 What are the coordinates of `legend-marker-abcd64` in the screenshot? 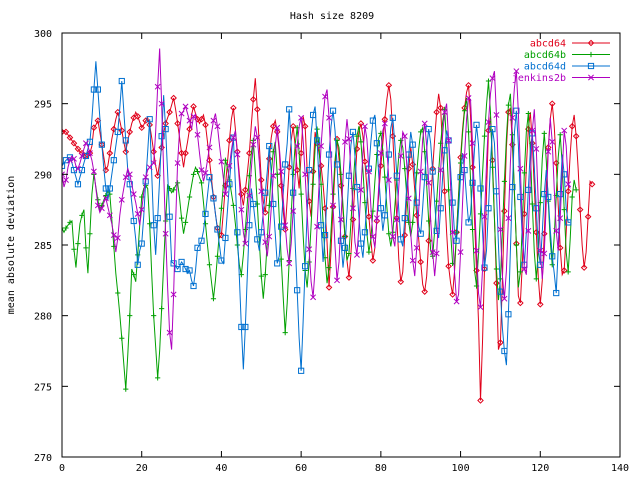 It's located at (591, 43).